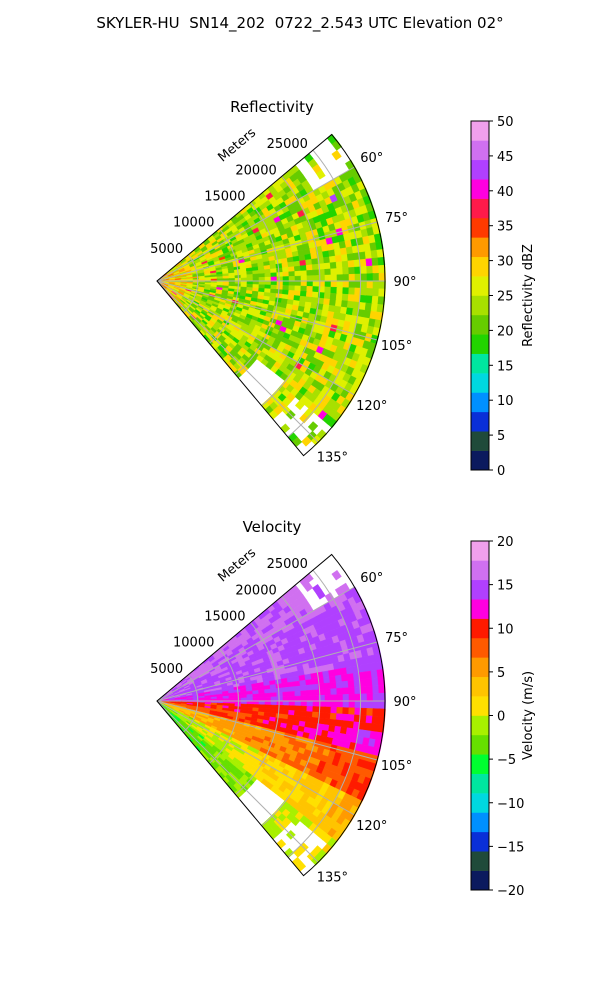 The image size is (600, 1000). I want to click on azimuth-tick-label: 75°, so click(396, 218).